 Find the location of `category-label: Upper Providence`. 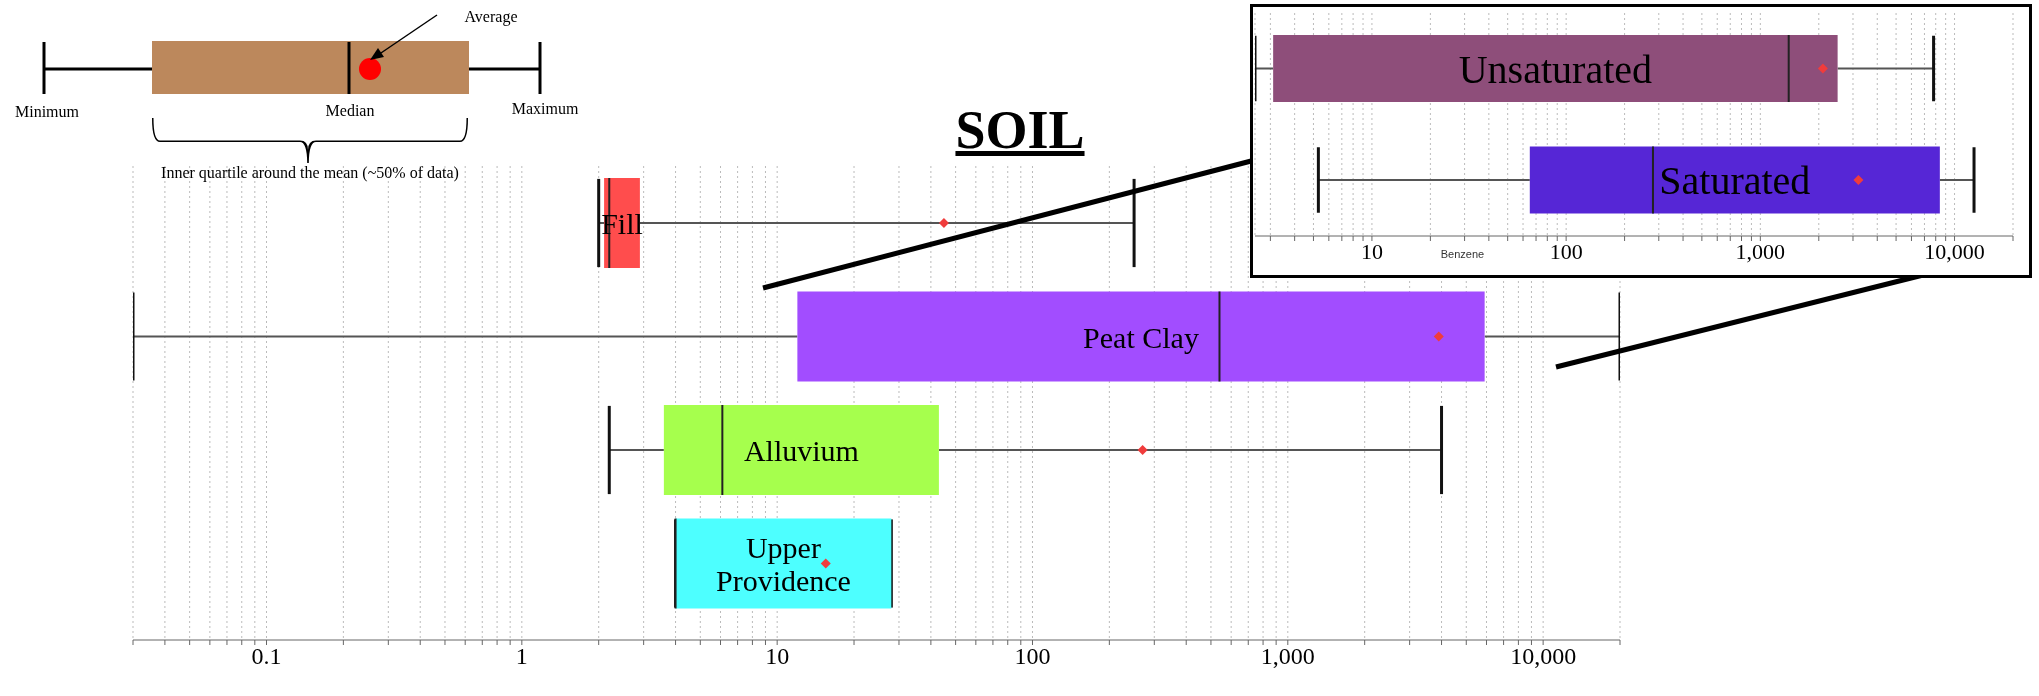

category-label: Upper Providence is located at coordinates (783, 563).